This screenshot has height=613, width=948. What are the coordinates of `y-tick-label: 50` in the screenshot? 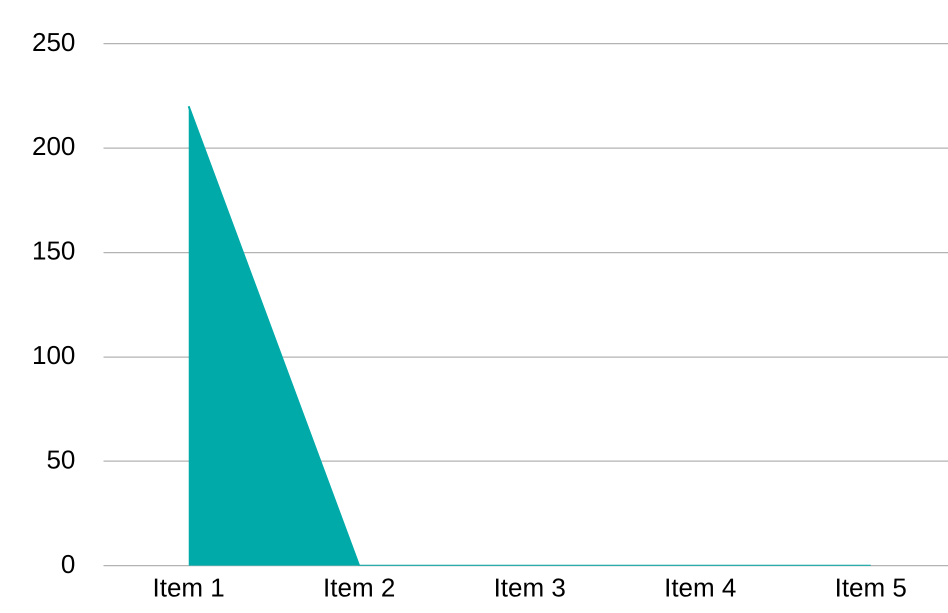 It's located at (61, 459).